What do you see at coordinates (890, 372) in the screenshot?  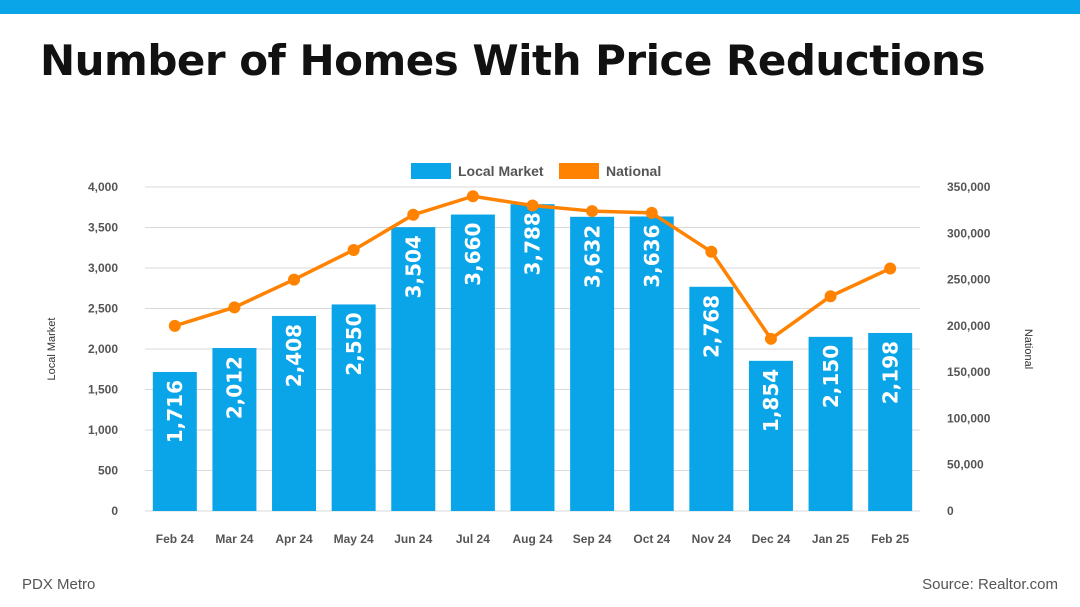 I see `bar-value-label: 2,198` at bounding box center [890, 372].